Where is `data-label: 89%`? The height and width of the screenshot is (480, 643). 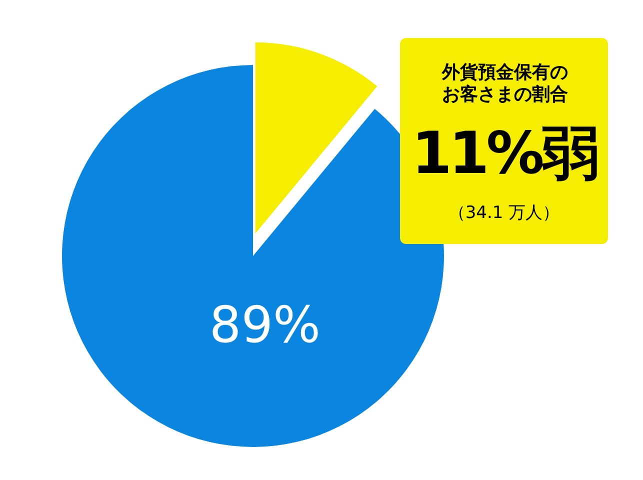
data-label: 89% is located at coordinates (265, 325).